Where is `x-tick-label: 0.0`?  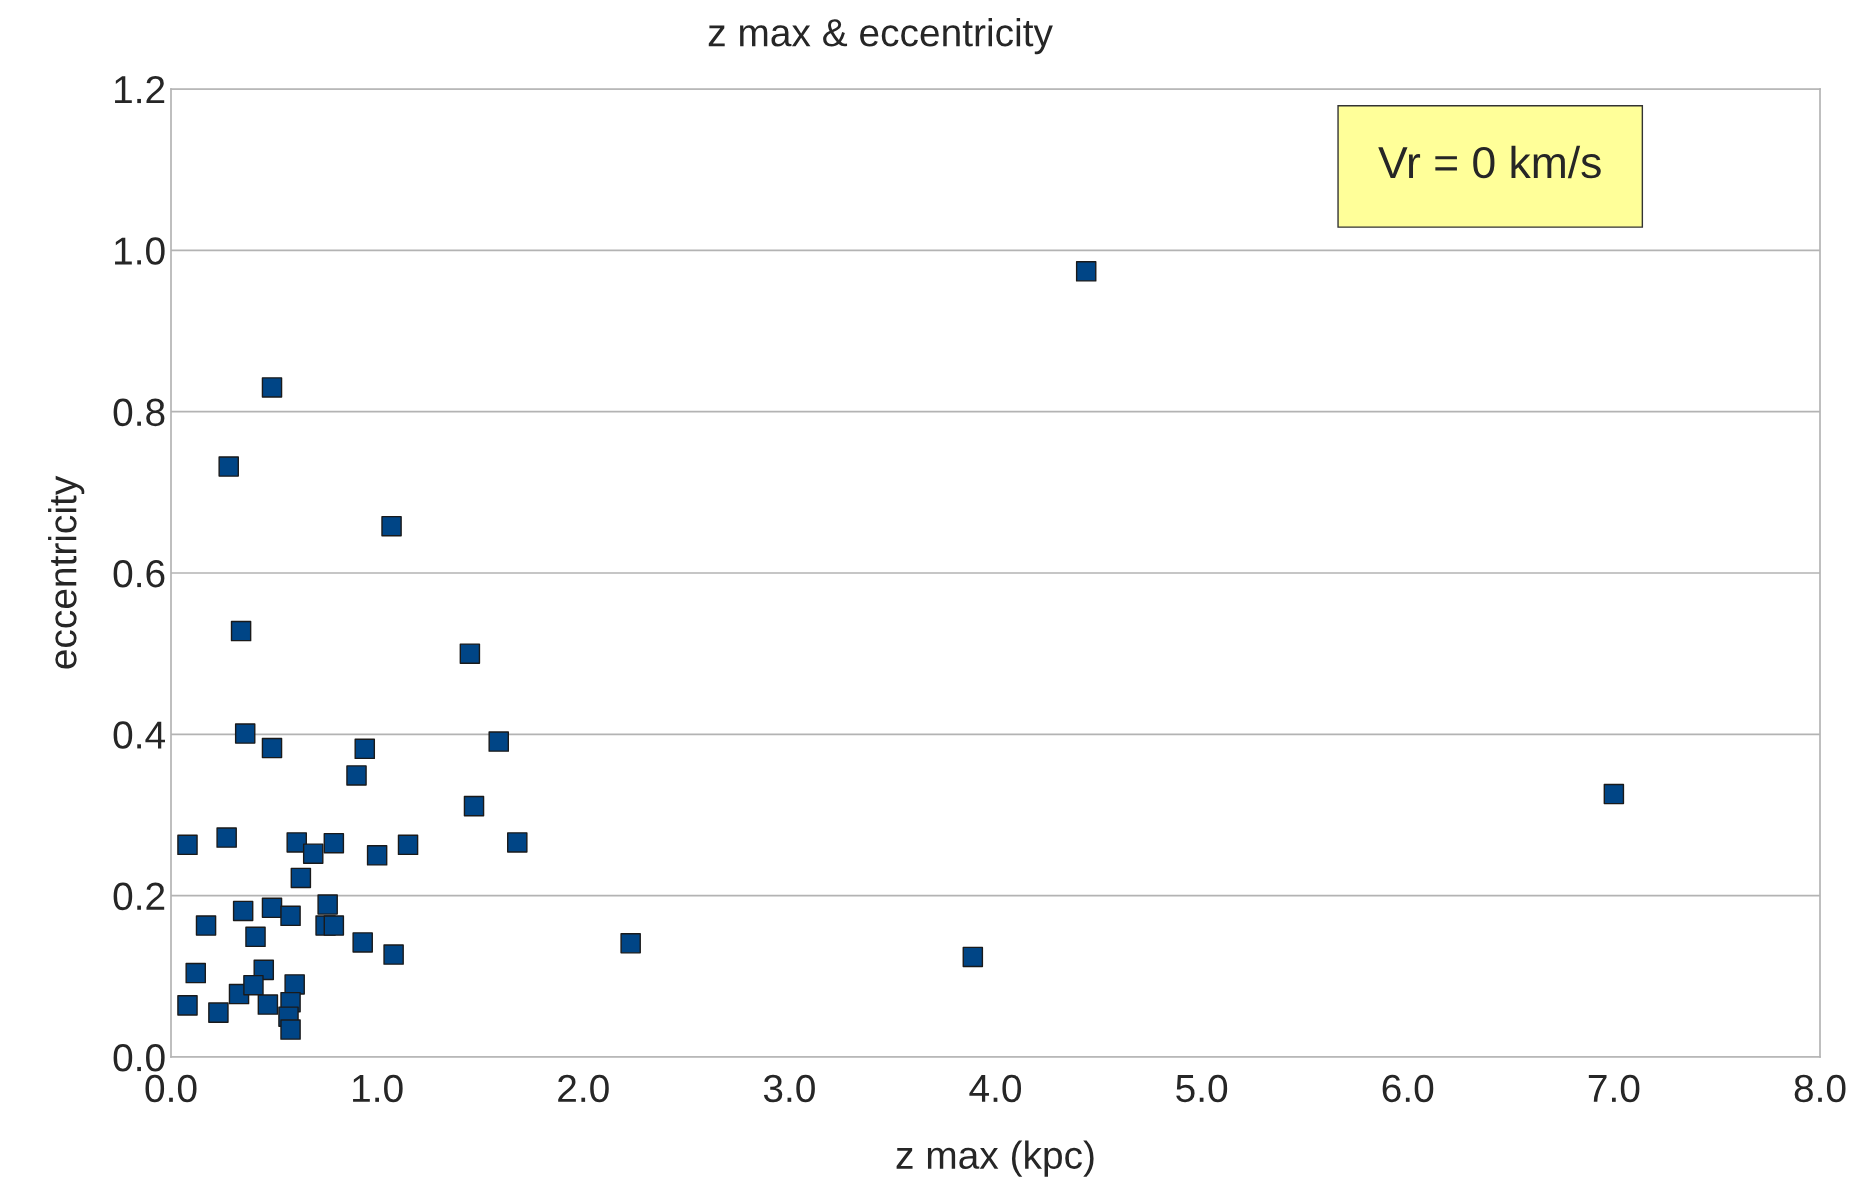 x-tick-label: 0.0 is located at coordinates (171, 1088).